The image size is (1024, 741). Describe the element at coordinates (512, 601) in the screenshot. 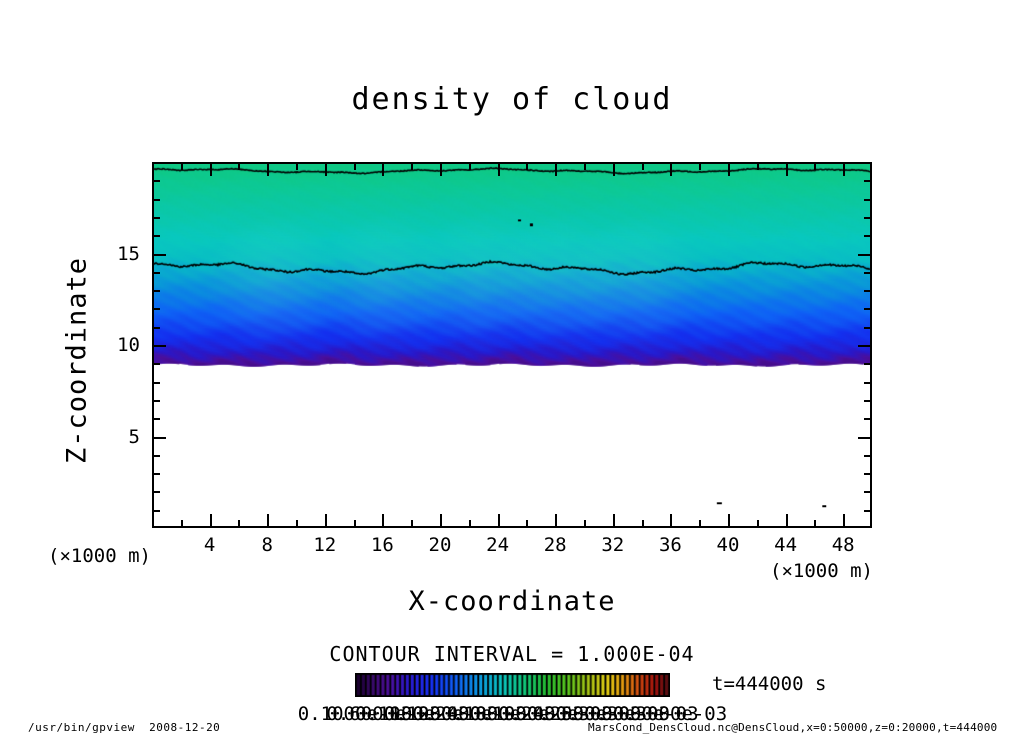

I see `x-axis-title: X-coordinate` at that location.